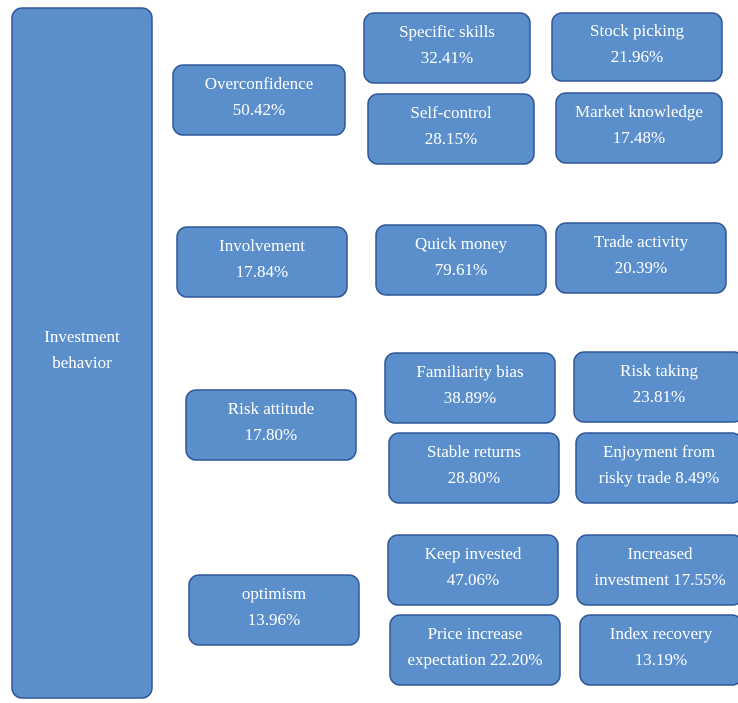 Image resolution: width=738 pixels, height=703 pixels. I want to click on factor-box-text: risky trade 8.49%, so click(659, 477).